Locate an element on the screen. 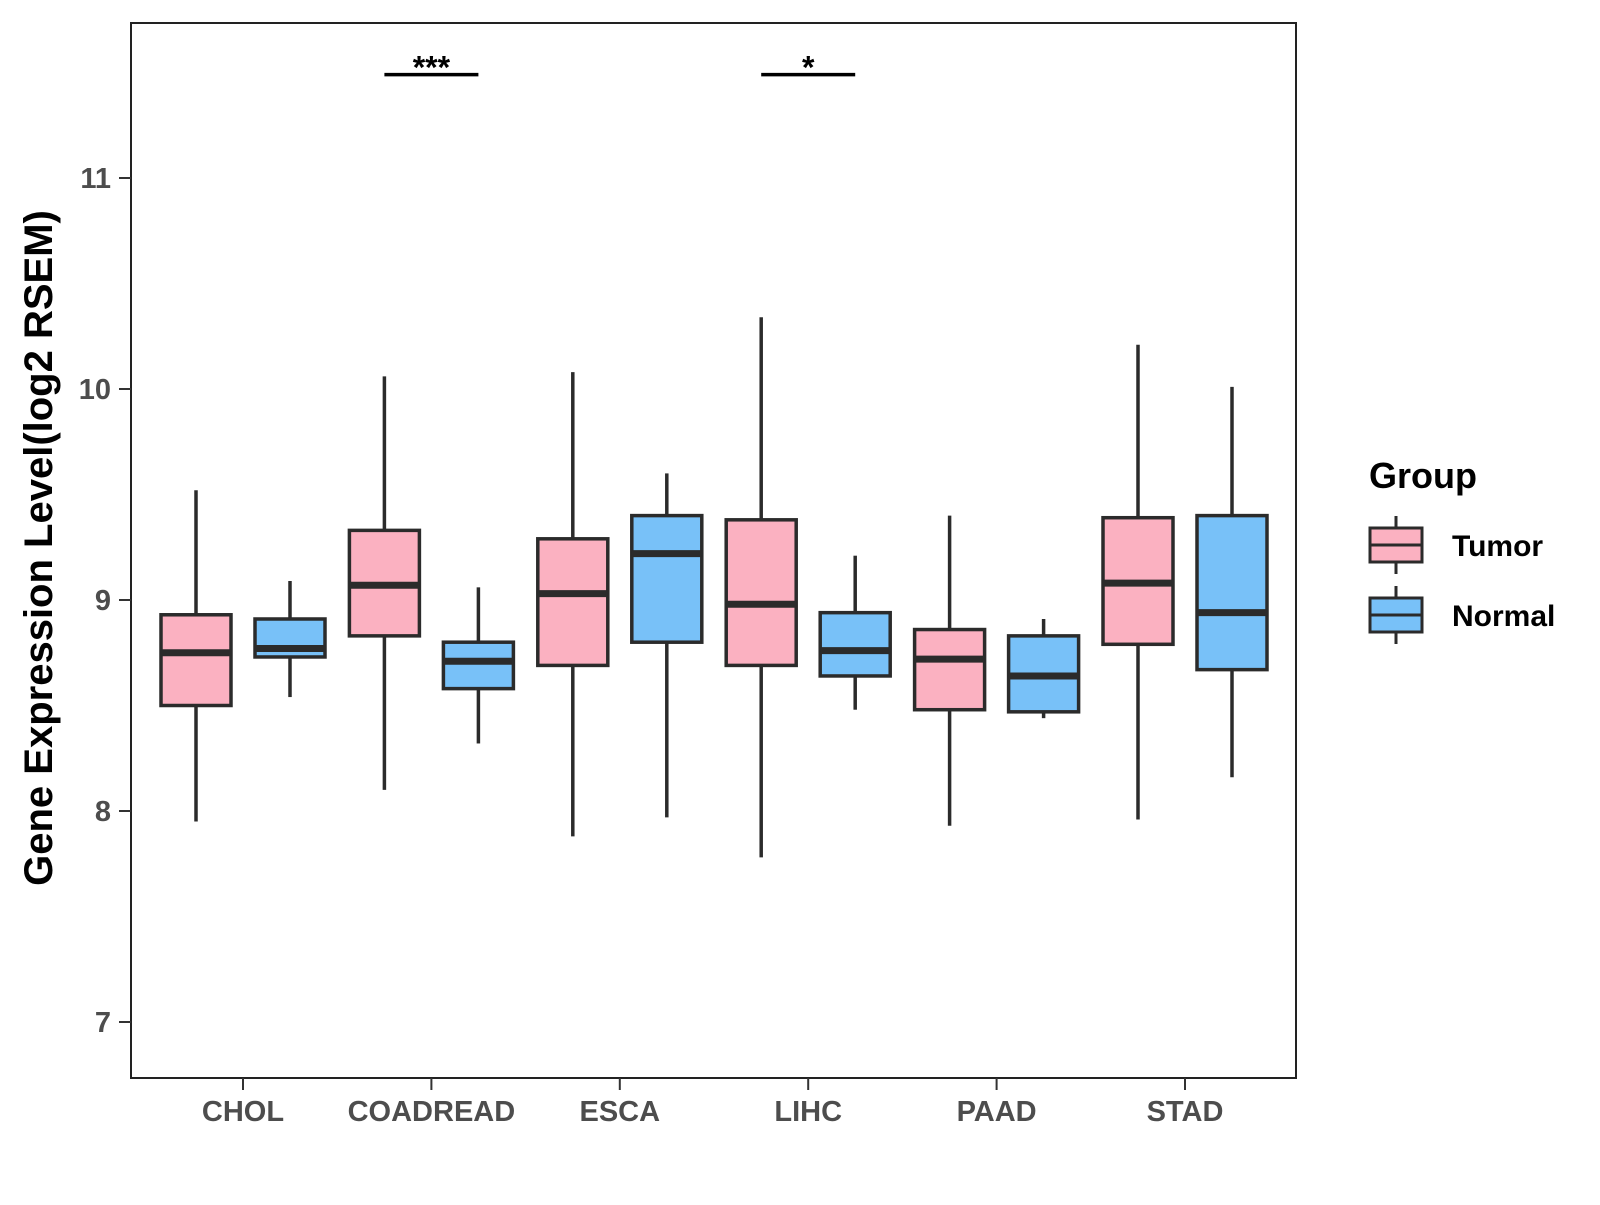 The image size is (1600, 1205). box-tumor-lihc is located at coordinates (761, 587).